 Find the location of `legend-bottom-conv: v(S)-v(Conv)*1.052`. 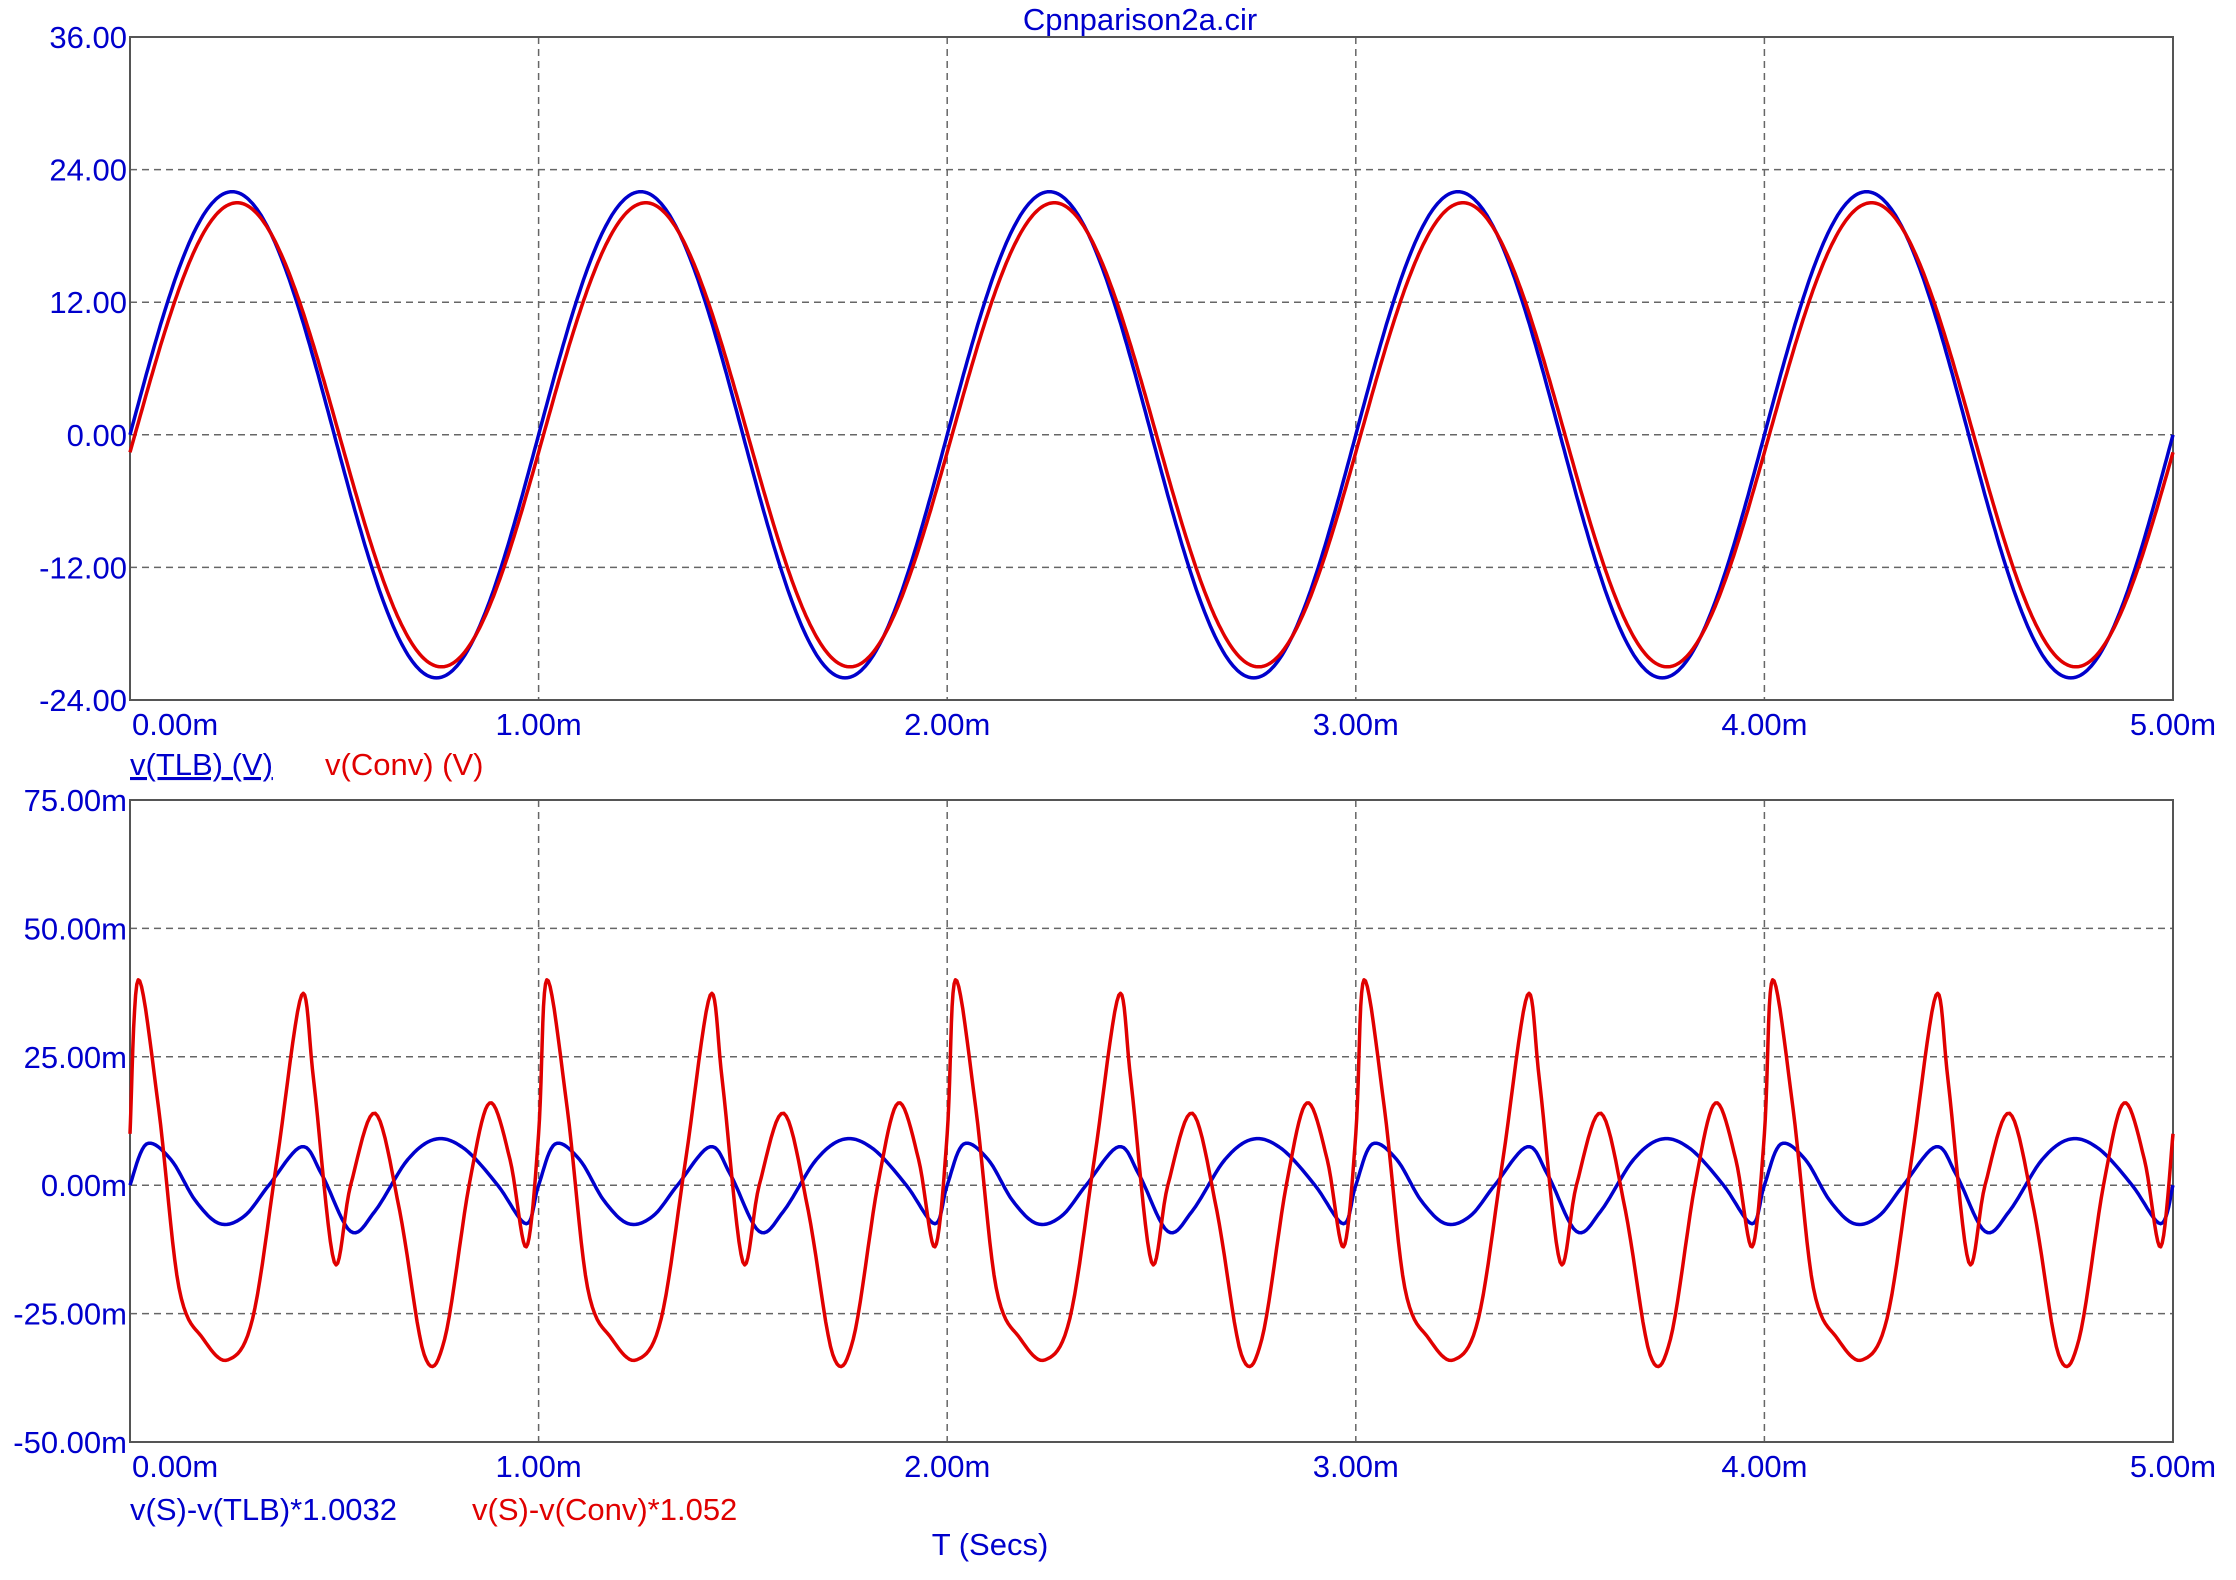

legend-bottom-conv: v(S)-v(Conv)*1.052 is located at coordinates (604, 1509).